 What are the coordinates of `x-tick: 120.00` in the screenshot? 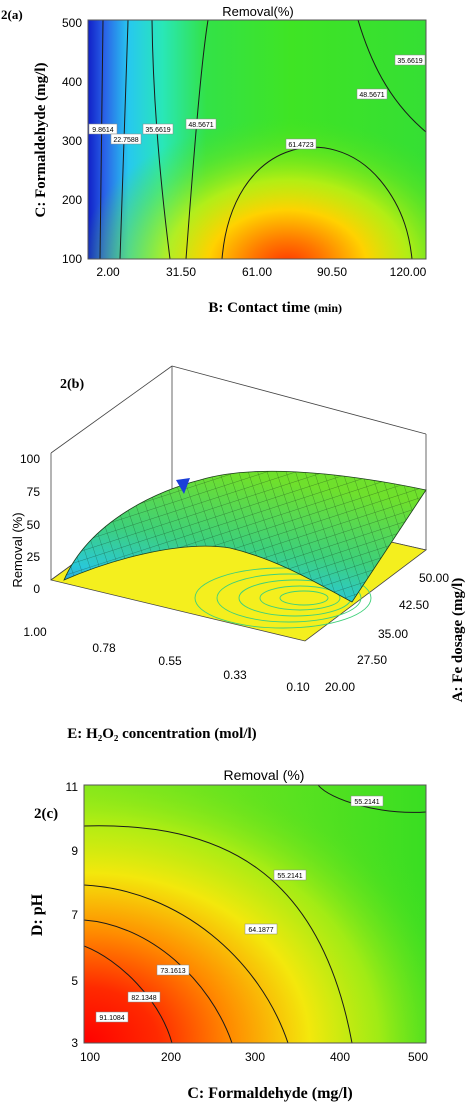 It's located at (408, 272).